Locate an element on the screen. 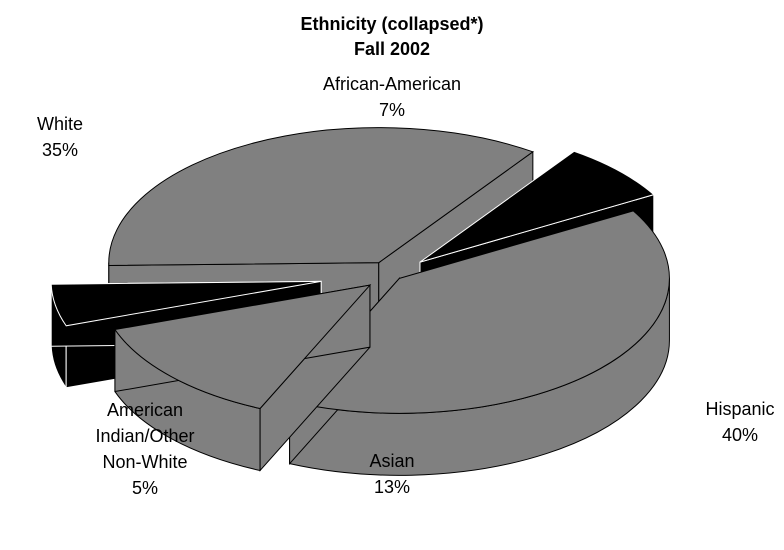 This screenshot has height=550, width=784. chart-subtitle: Fall 2002 is located at coordinates (392, 49).